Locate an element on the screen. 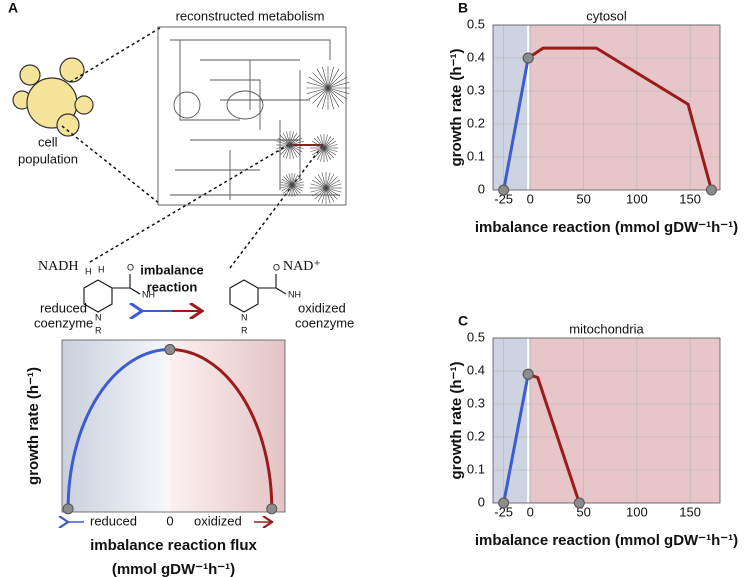 Image resolution: width=750 pixels, height=577 pixels. coenzyme-label: coenzyme is located at coordinates (63, 322).